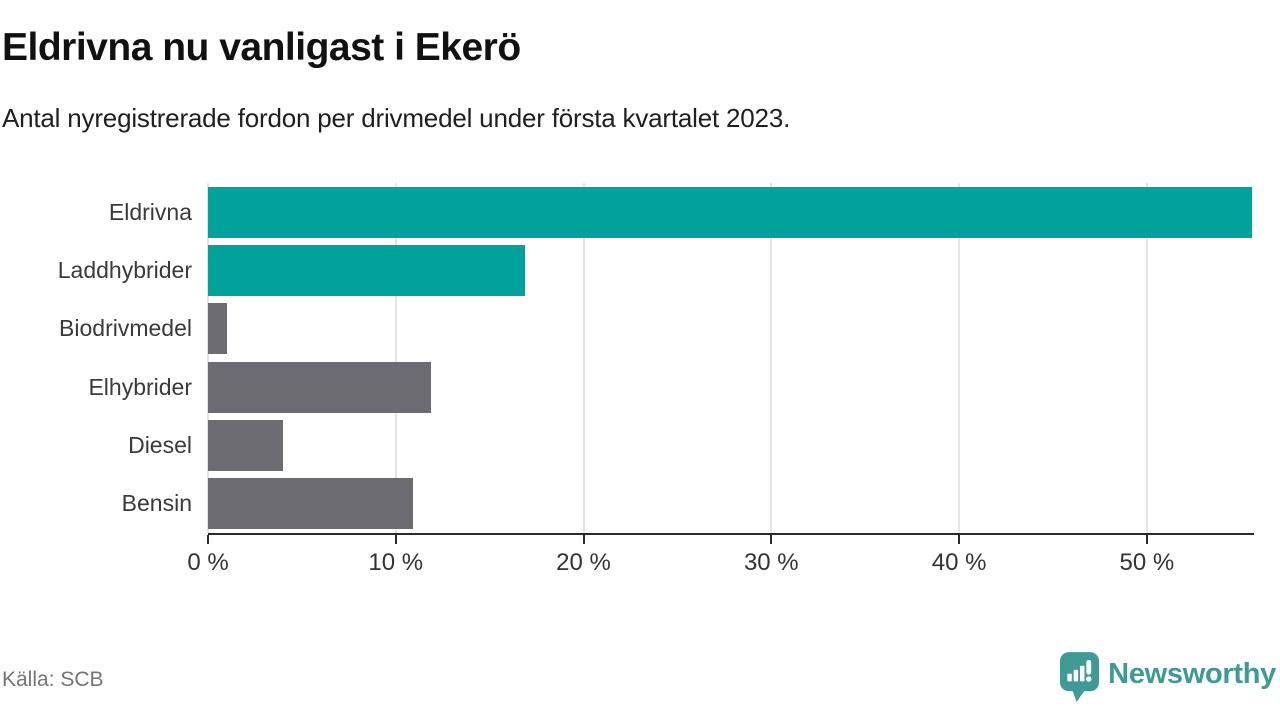  Describe the element at coordinates (396, 562) in the screenshot. I see `x-tick-label: 10 %` at that location.